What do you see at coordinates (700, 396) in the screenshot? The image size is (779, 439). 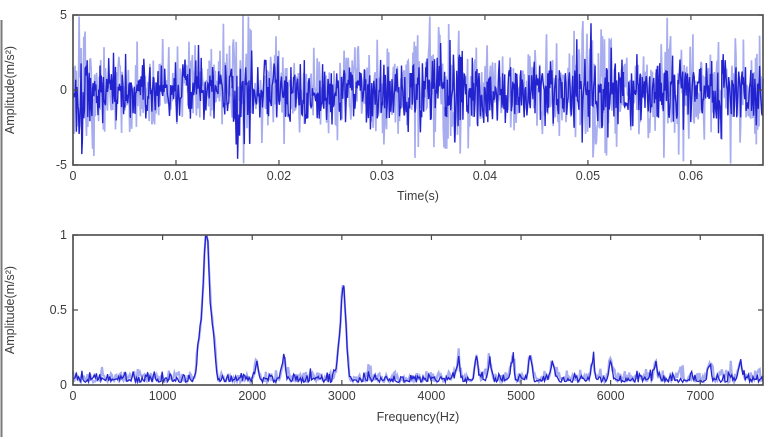 I see `spectrum-x-tick-label: 7000` at bounding box center [700, 396].